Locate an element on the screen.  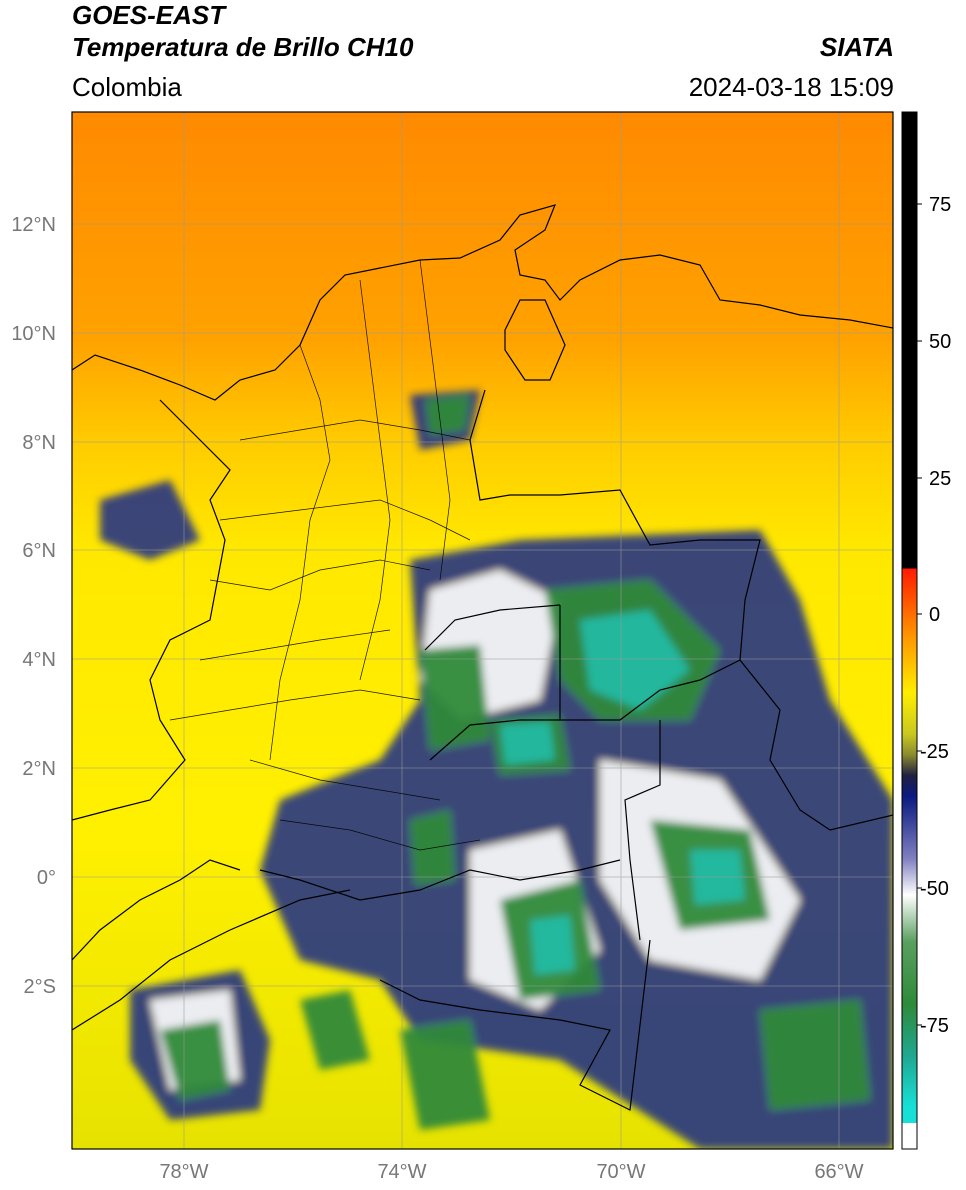
lat-tick: 8°N is located at coordinates (39, 443).